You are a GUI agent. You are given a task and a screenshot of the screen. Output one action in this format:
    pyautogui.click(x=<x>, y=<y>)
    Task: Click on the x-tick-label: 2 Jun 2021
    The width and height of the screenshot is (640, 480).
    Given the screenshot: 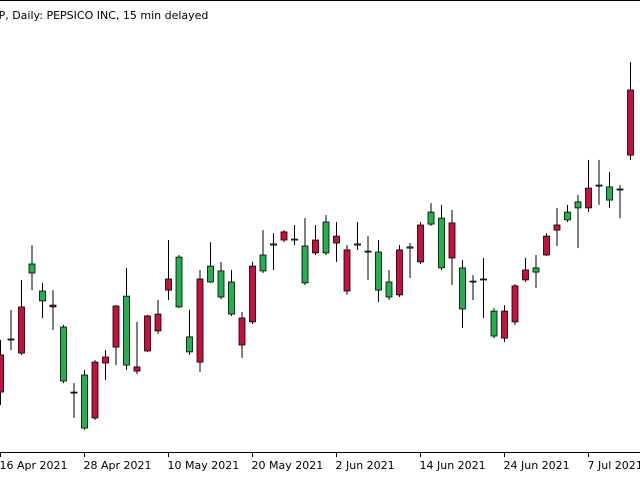 What is the action you would take?
    pyautogui.click(x=365, y=465)
    